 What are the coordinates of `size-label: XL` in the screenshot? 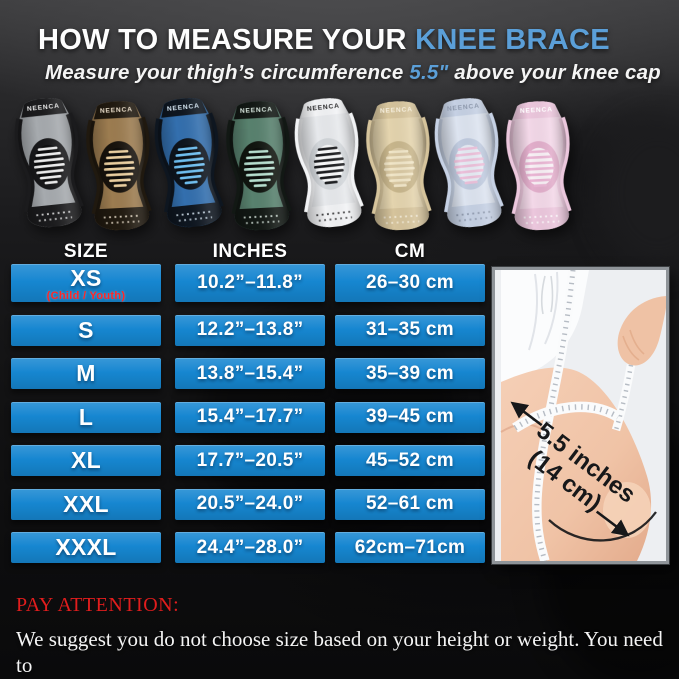 It's located at (86, 460).